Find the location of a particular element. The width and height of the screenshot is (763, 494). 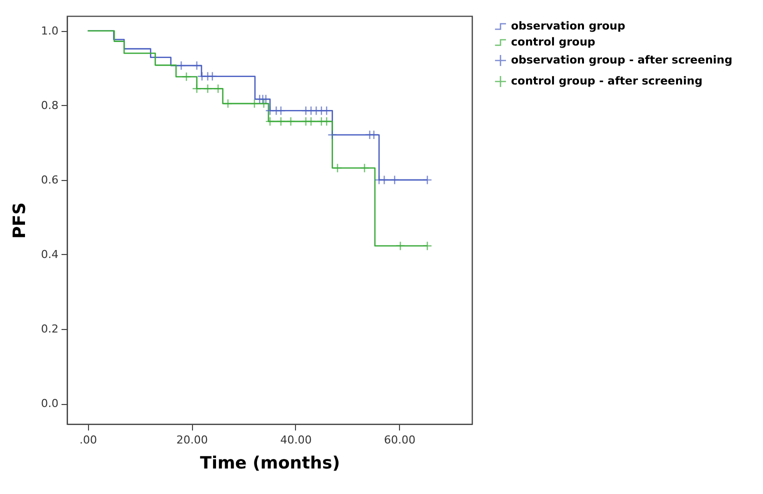

x-tick-label: .00 is located at coordinates (89, 440).